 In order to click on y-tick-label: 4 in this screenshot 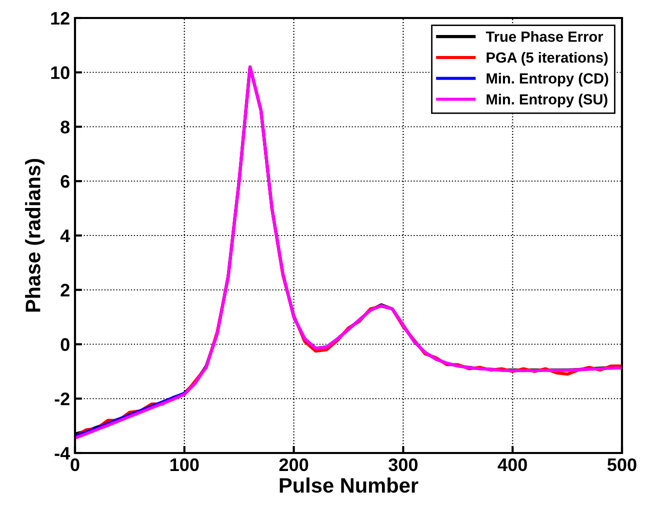, I will do `click(65, 236)`.